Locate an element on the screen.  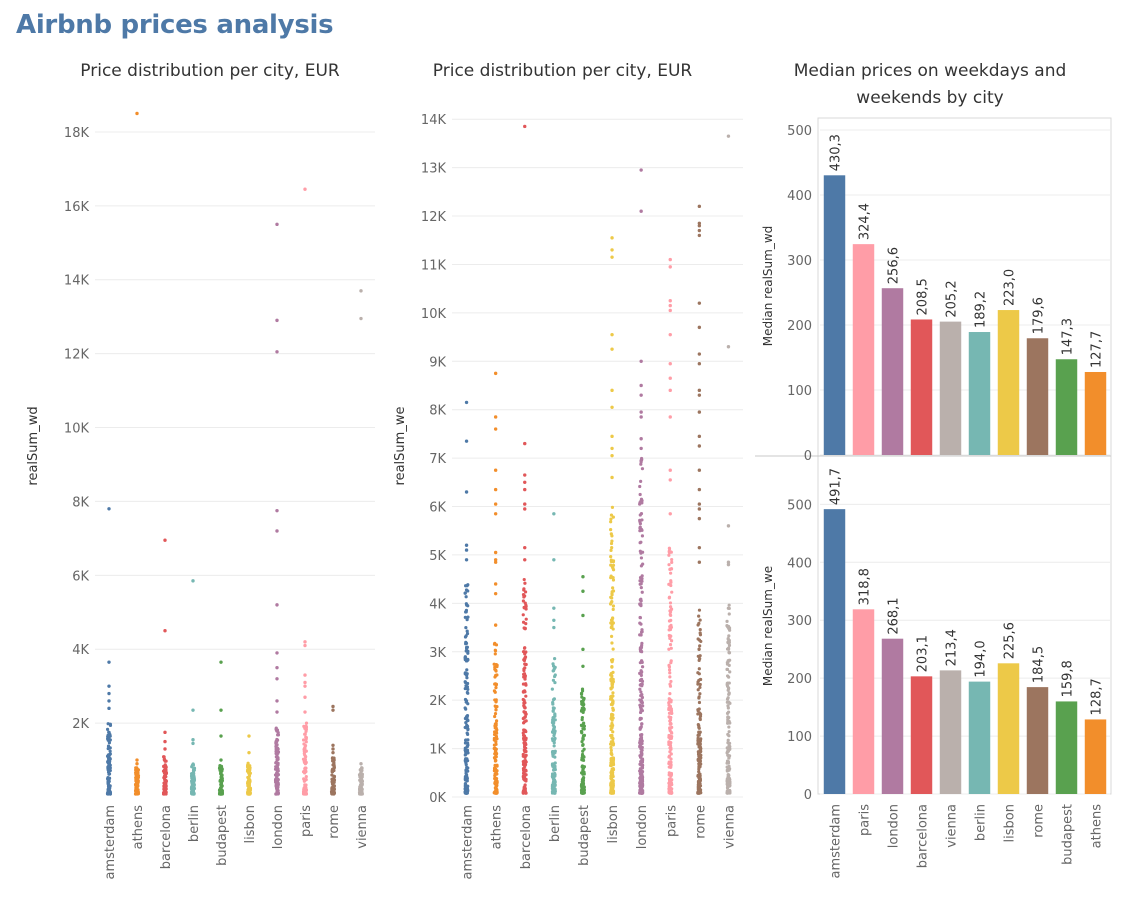
chart2-ytick-label: 14K is located at coordinates (434, 120).